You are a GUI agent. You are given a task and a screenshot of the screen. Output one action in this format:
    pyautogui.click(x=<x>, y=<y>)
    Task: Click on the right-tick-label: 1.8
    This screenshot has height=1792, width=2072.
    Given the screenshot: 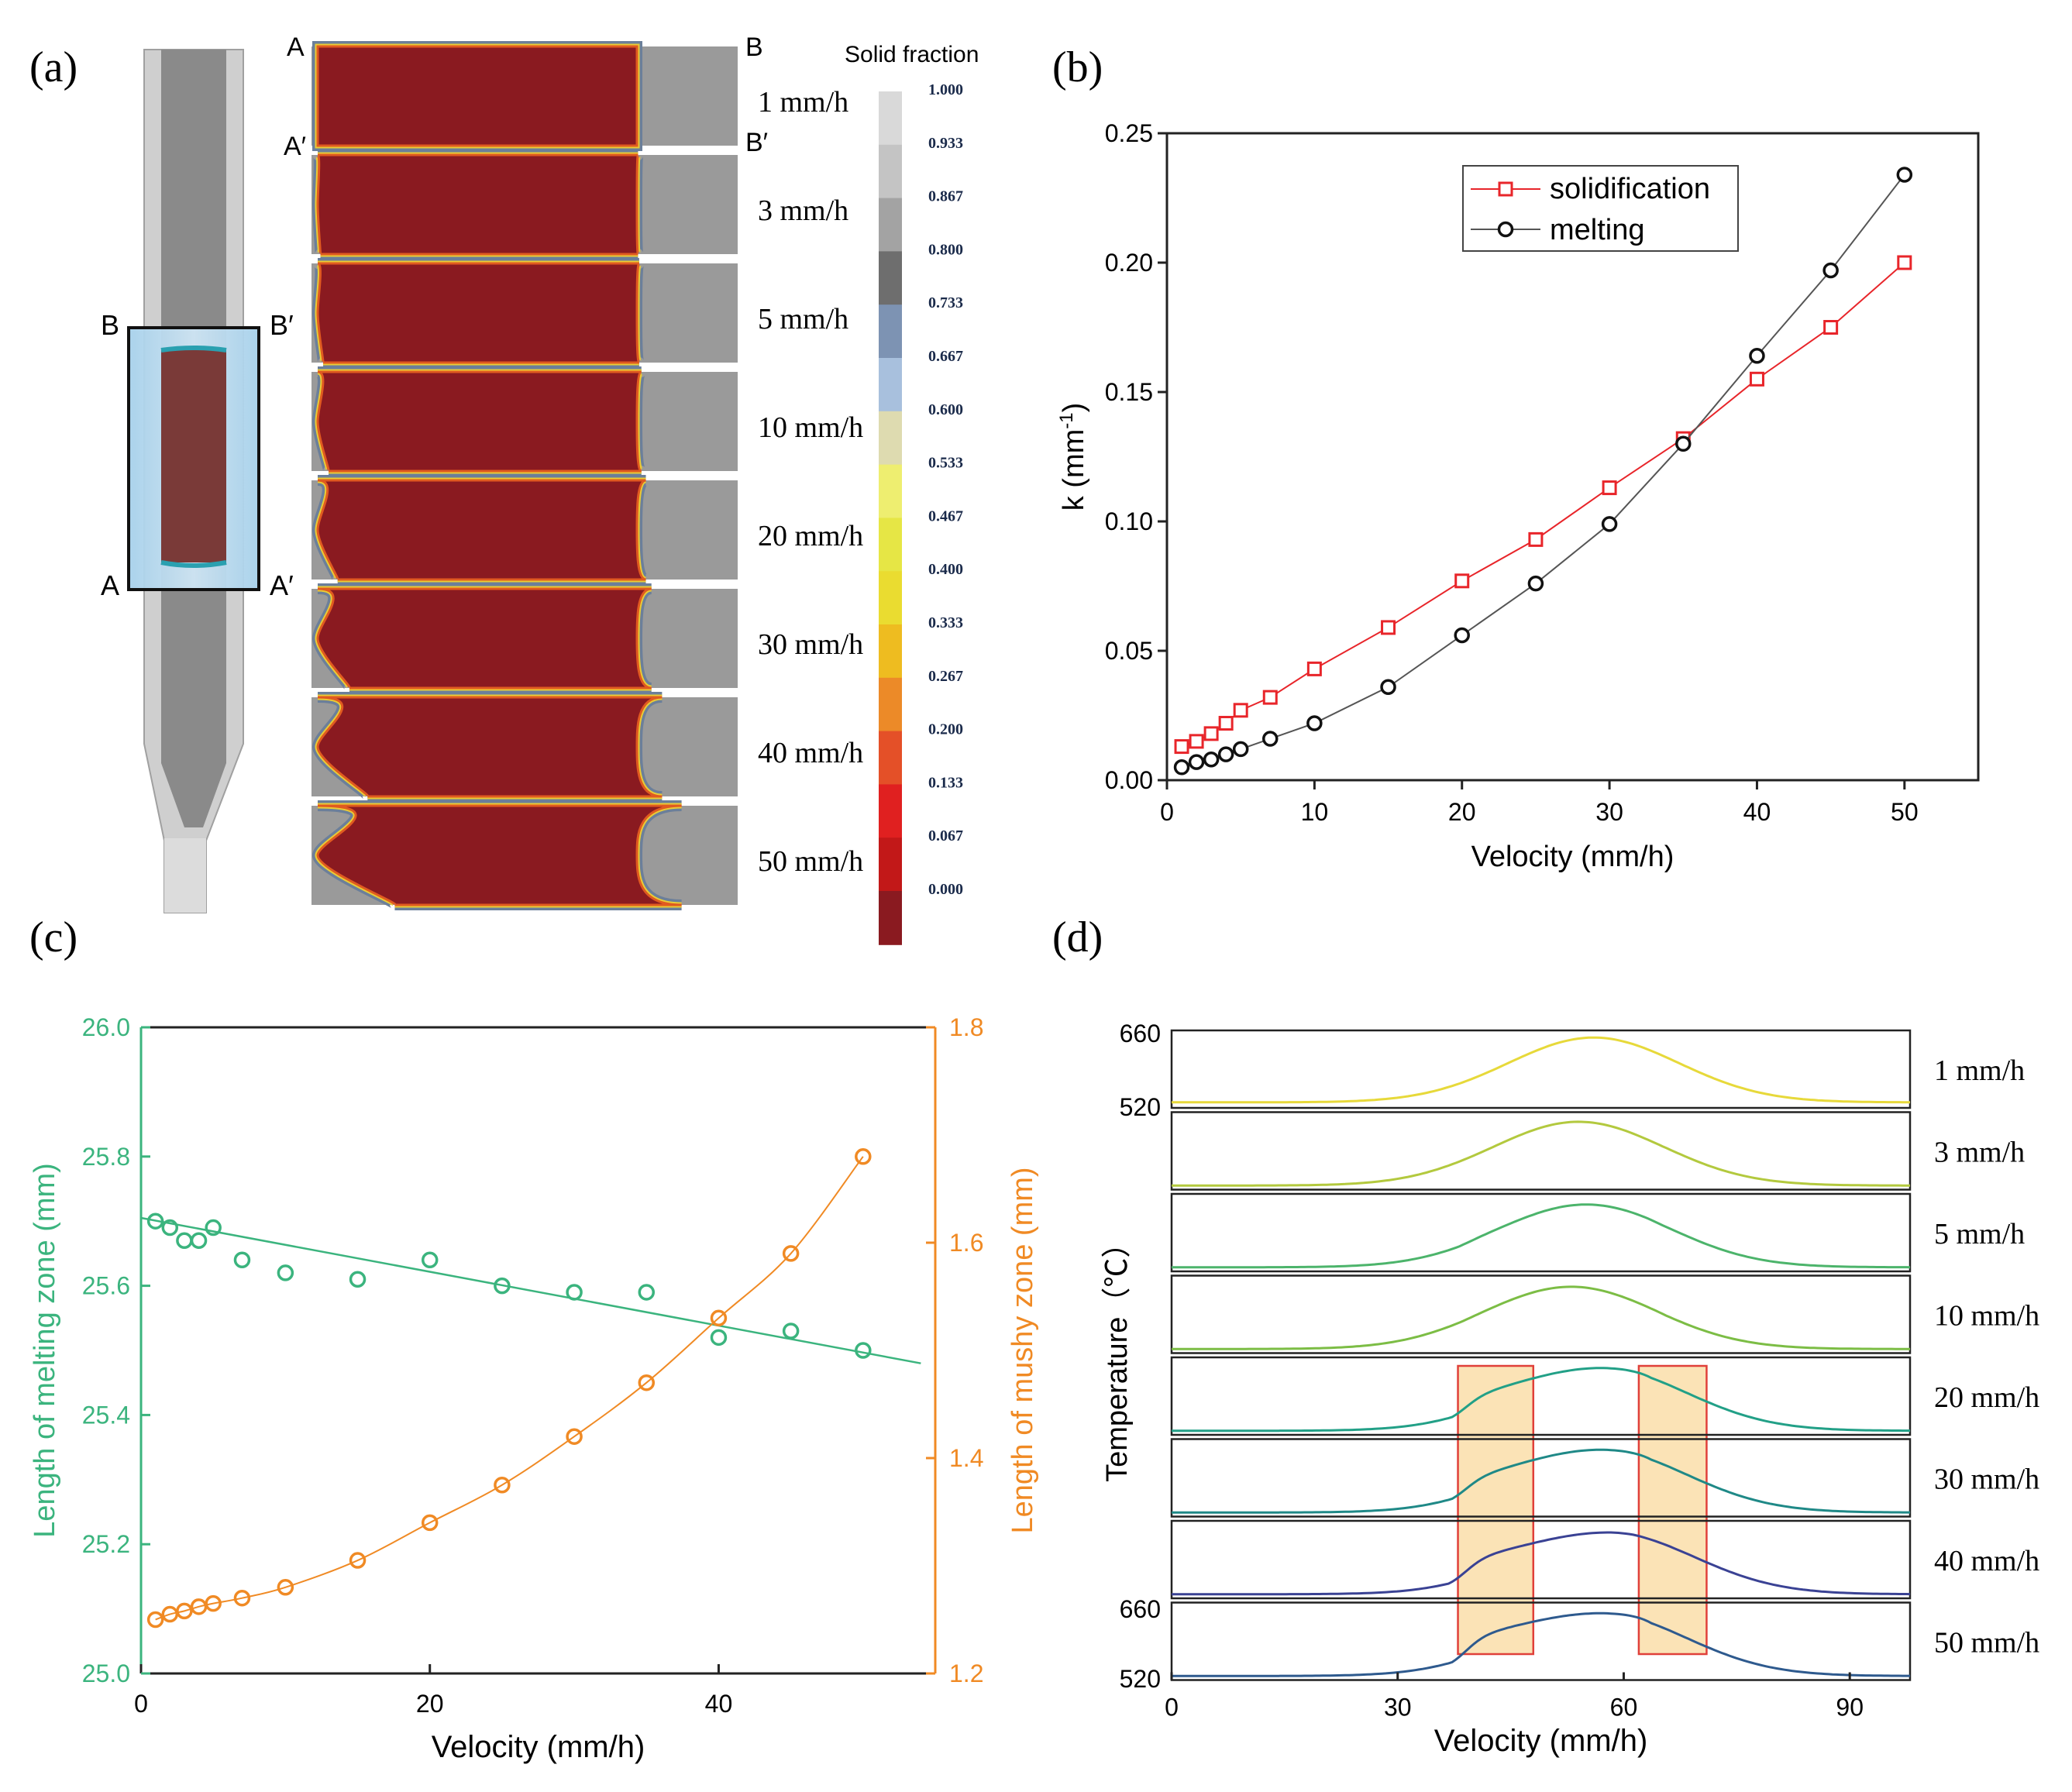 What is the action you would take?
    pyautogui.click(x=966, y=1027)
    